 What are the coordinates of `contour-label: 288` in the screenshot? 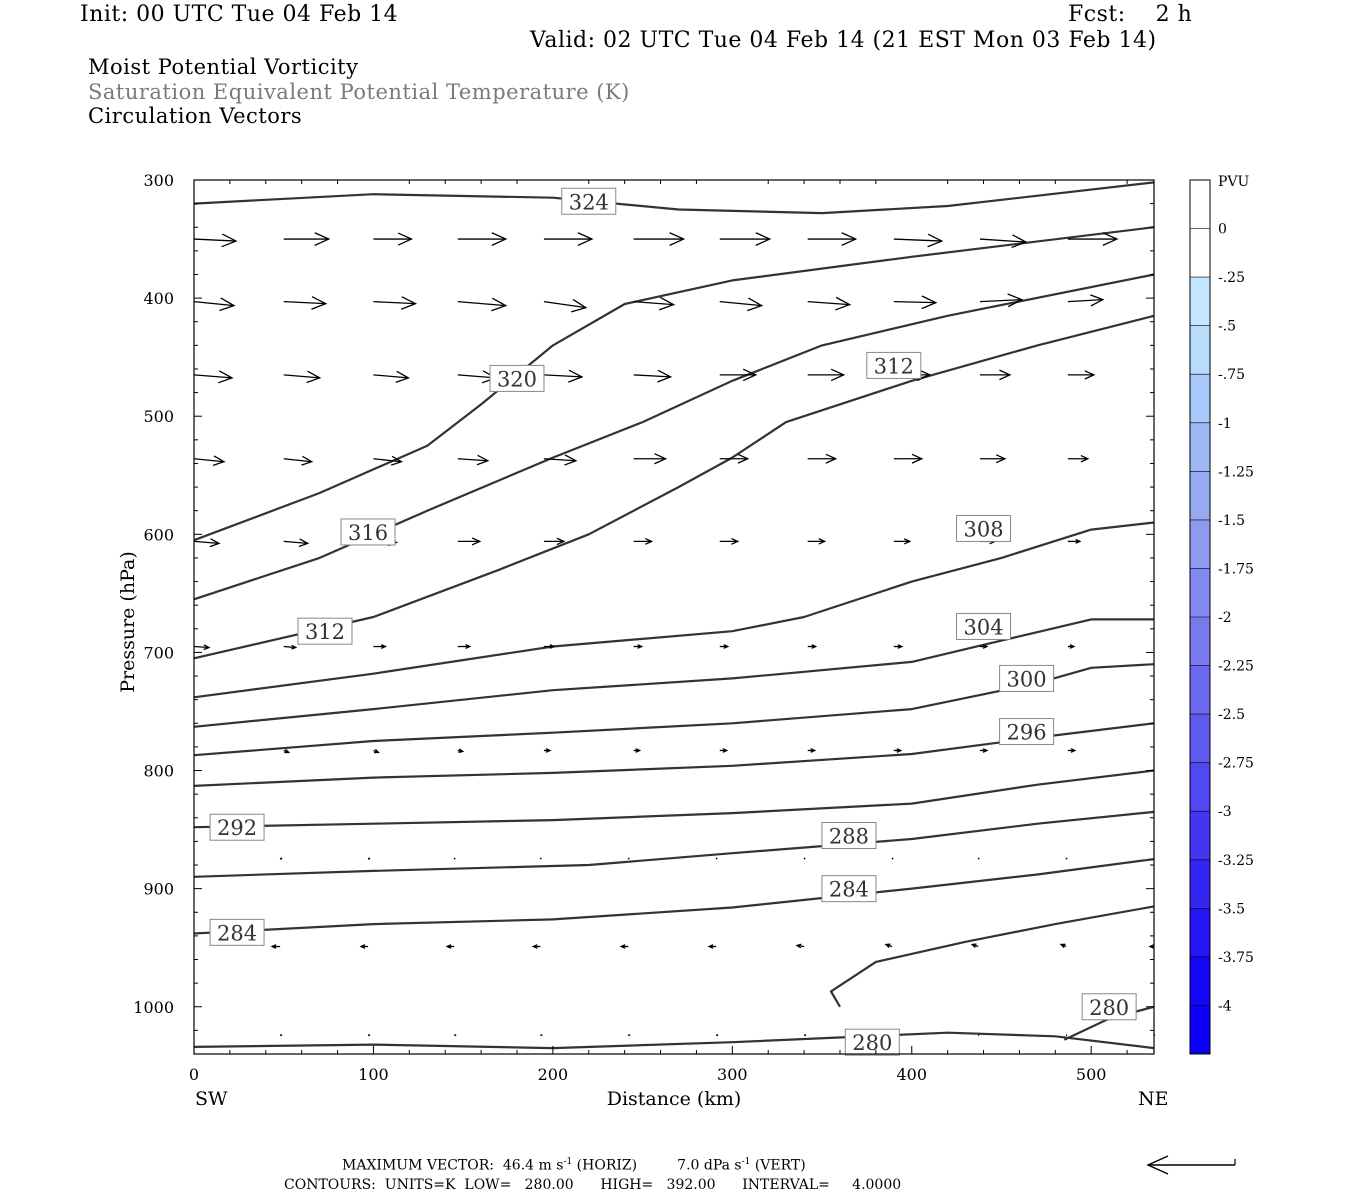 It's located at (849, 837).